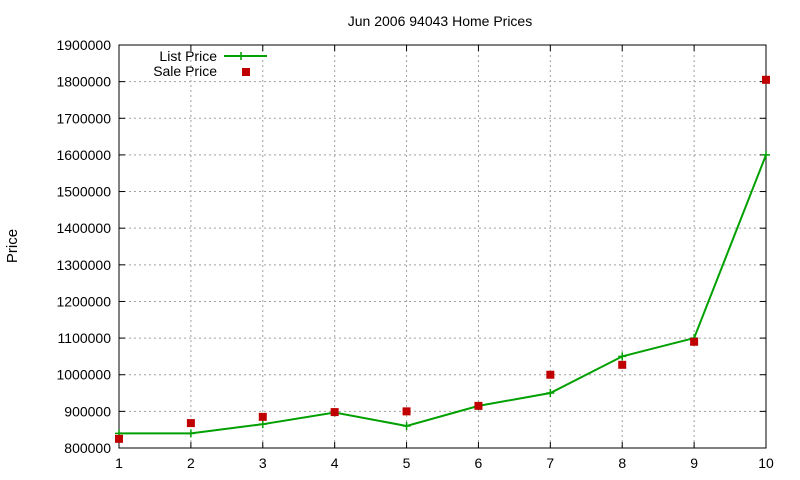  I want to click on y-tick-label: 1200000, so click(83, 301).